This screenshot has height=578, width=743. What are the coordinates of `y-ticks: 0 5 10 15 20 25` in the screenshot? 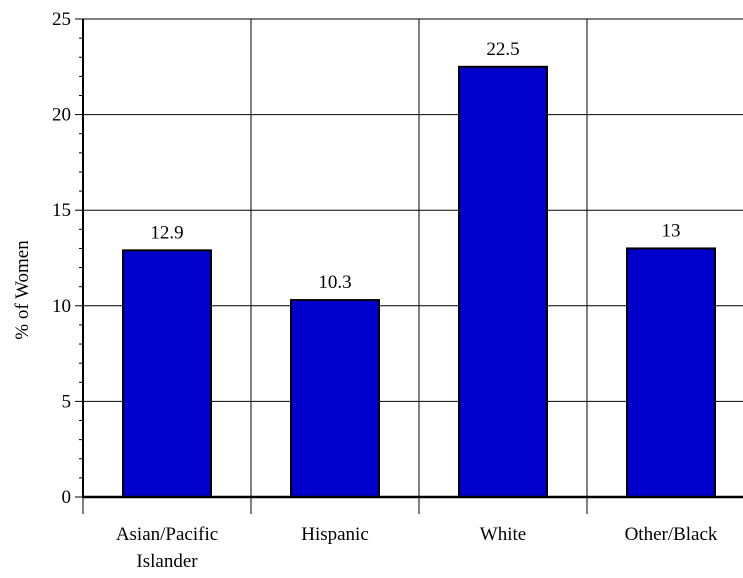 It's located at (67, 258).